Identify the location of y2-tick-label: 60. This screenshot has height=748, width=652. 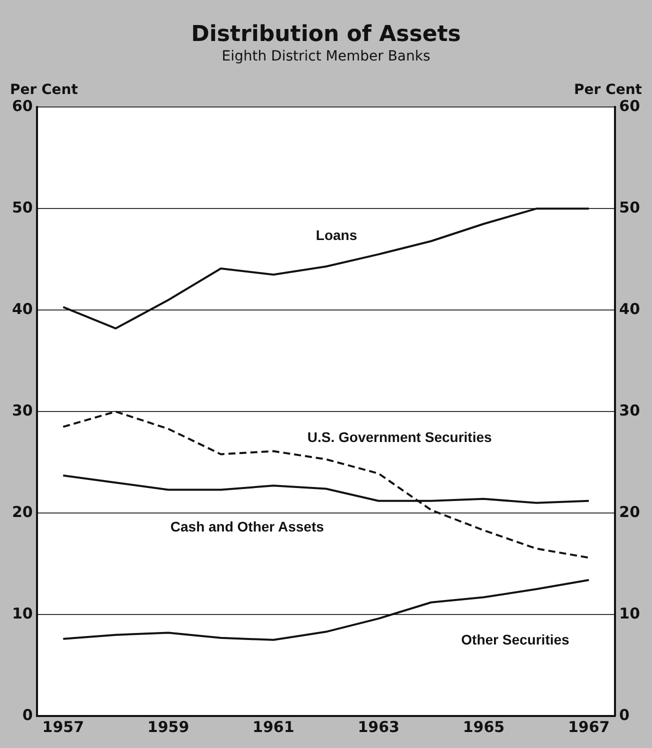
(629, 106).